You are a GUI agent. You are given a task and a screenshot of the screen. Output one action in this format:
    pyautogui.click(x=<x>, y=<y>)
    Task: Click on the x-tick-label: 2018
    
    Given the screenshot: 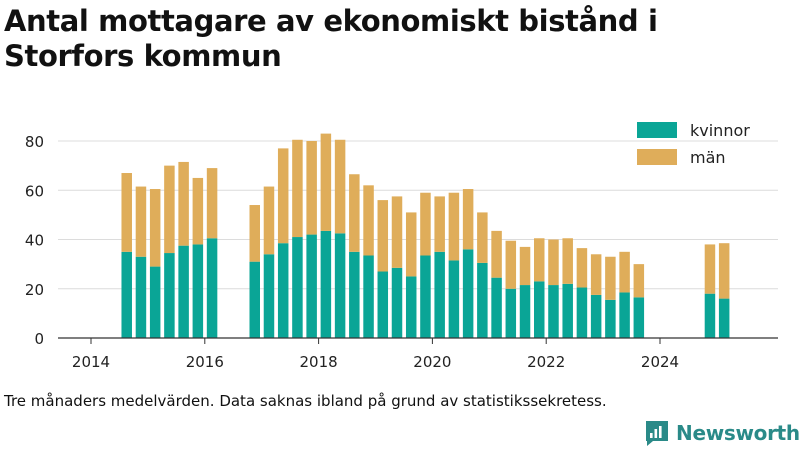 What is the action you would take?
    pyautogui.click(x=319, y=362)
    